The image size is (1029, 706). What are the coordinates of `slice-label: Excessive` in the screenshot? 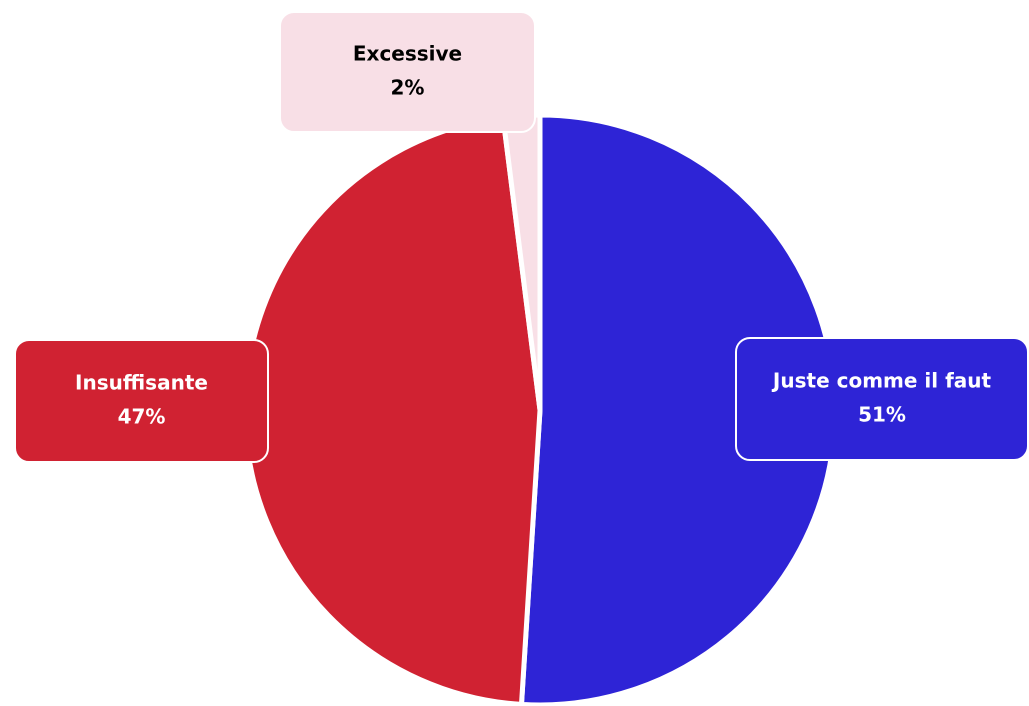 It's located at (407, 54).